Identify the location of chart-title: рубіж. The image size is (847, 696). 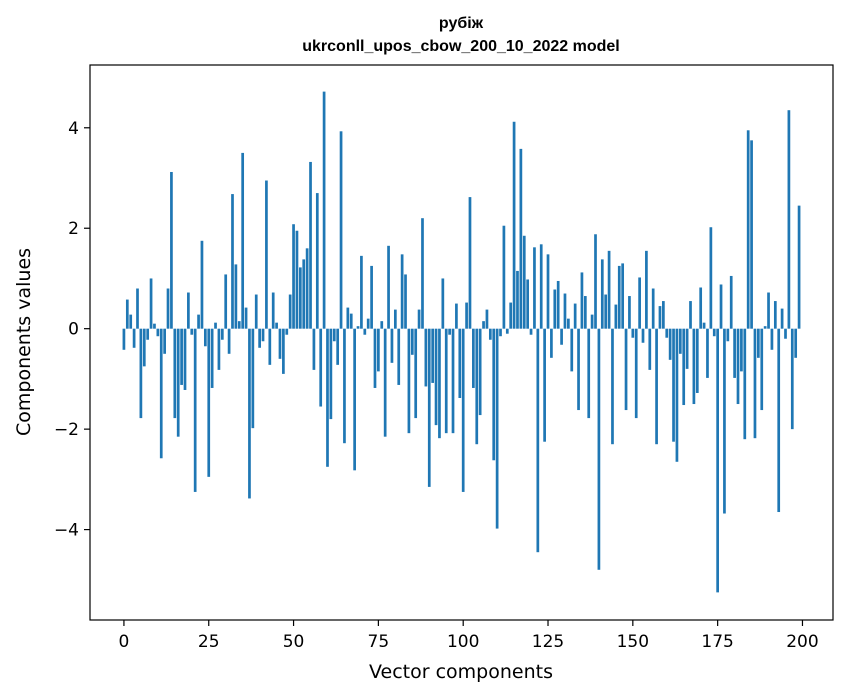
(461, 23).